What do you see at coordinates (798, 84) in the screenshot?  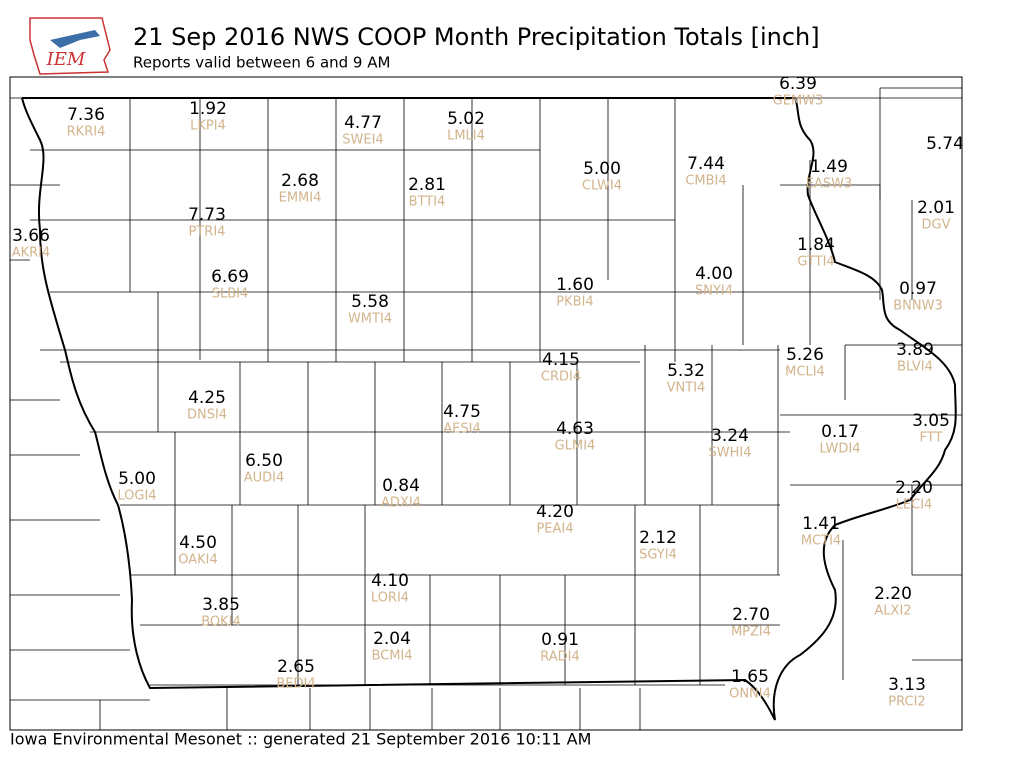 I see `station-value: 6.39` at bounding box center [798, 84].